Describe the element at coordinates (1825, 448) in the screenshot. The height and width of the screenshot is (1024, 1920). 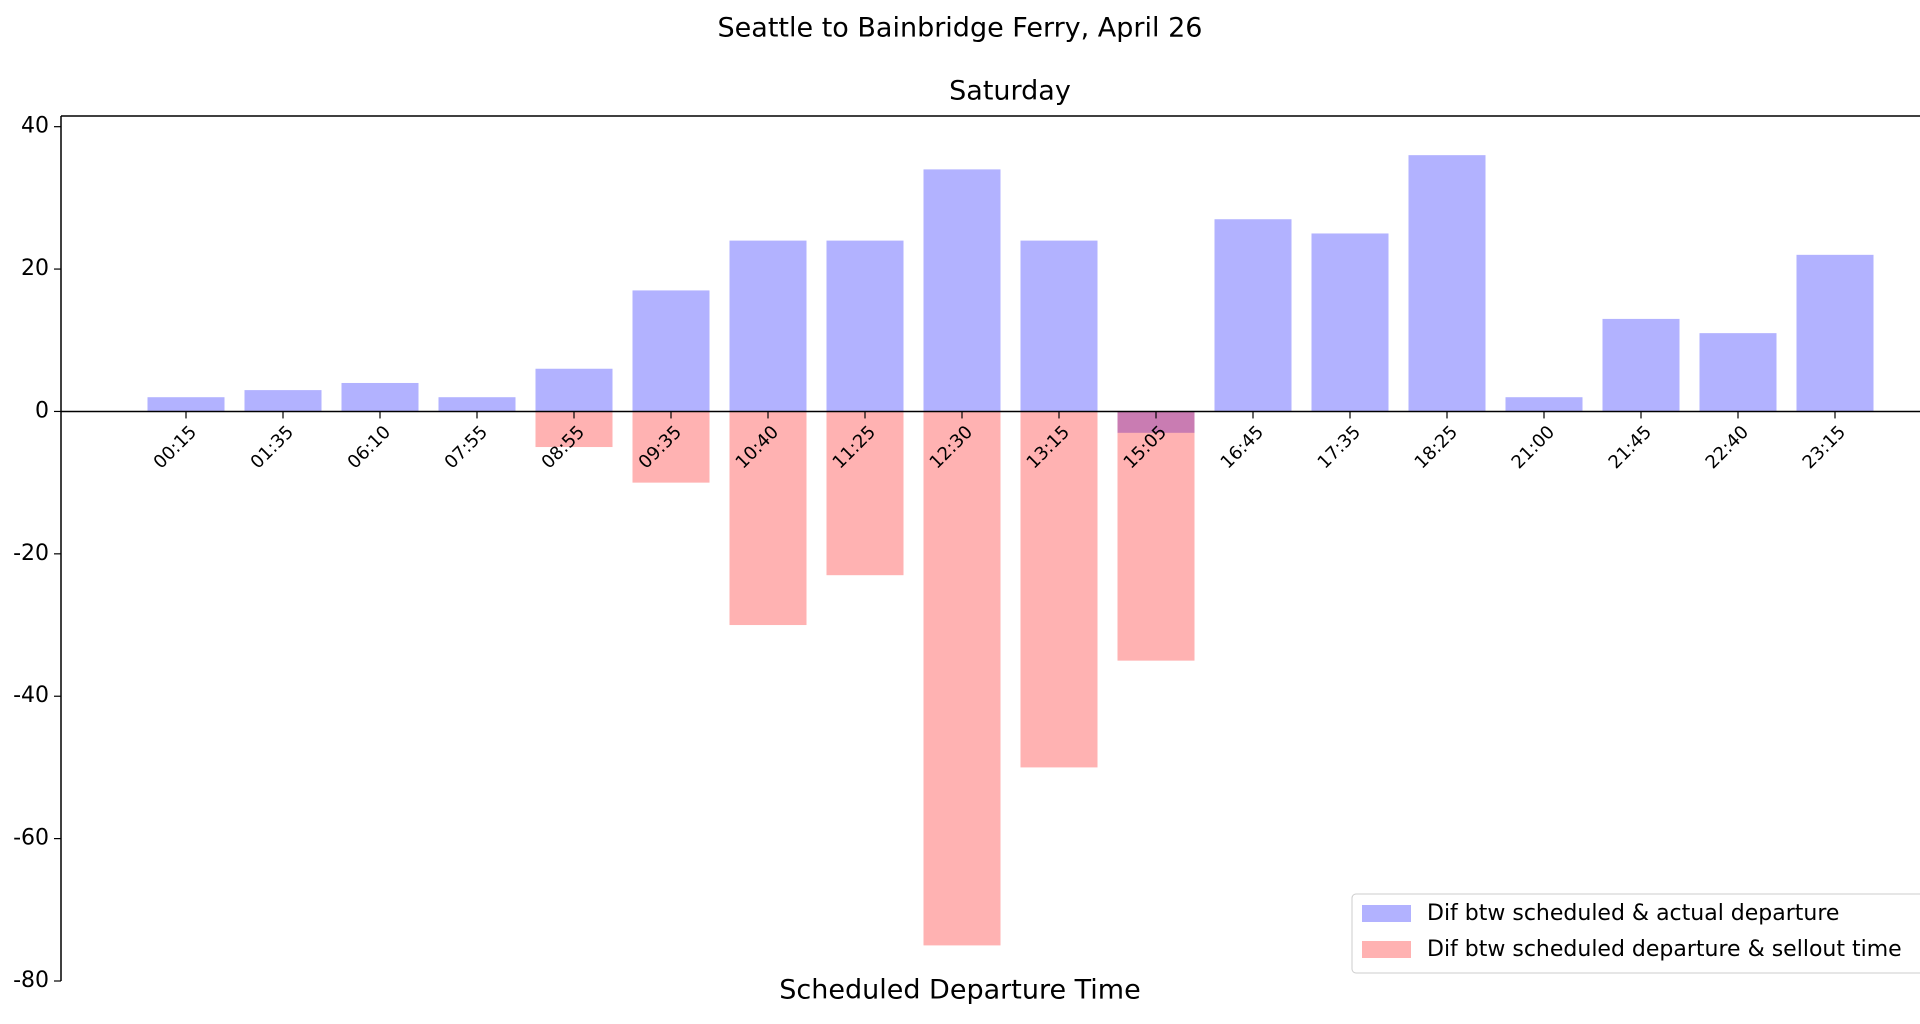
I see `x-tick-label: 23:15` at that location.